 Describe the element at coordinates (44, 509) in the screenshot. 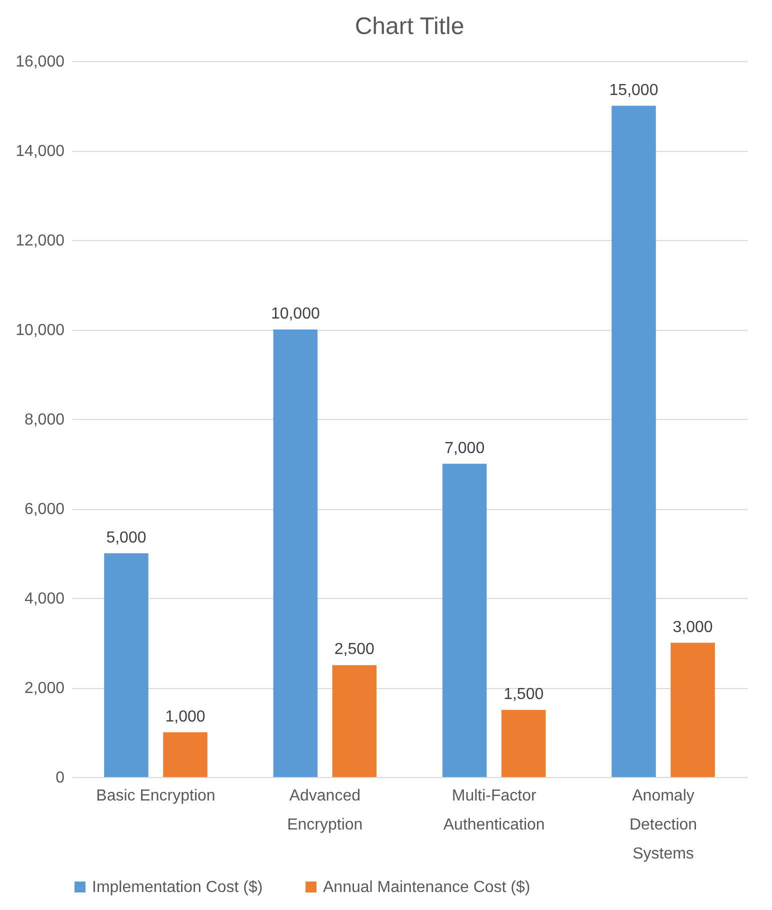

I see `y-tick-label: 6,000` at that location.